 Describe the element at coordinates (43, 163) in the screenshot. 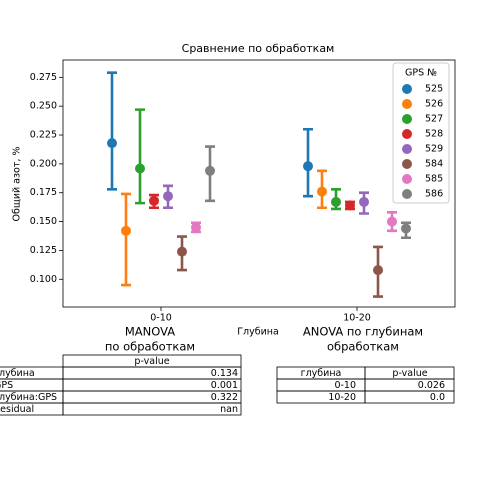

I see `y-tick-label: 0.200` at that location.